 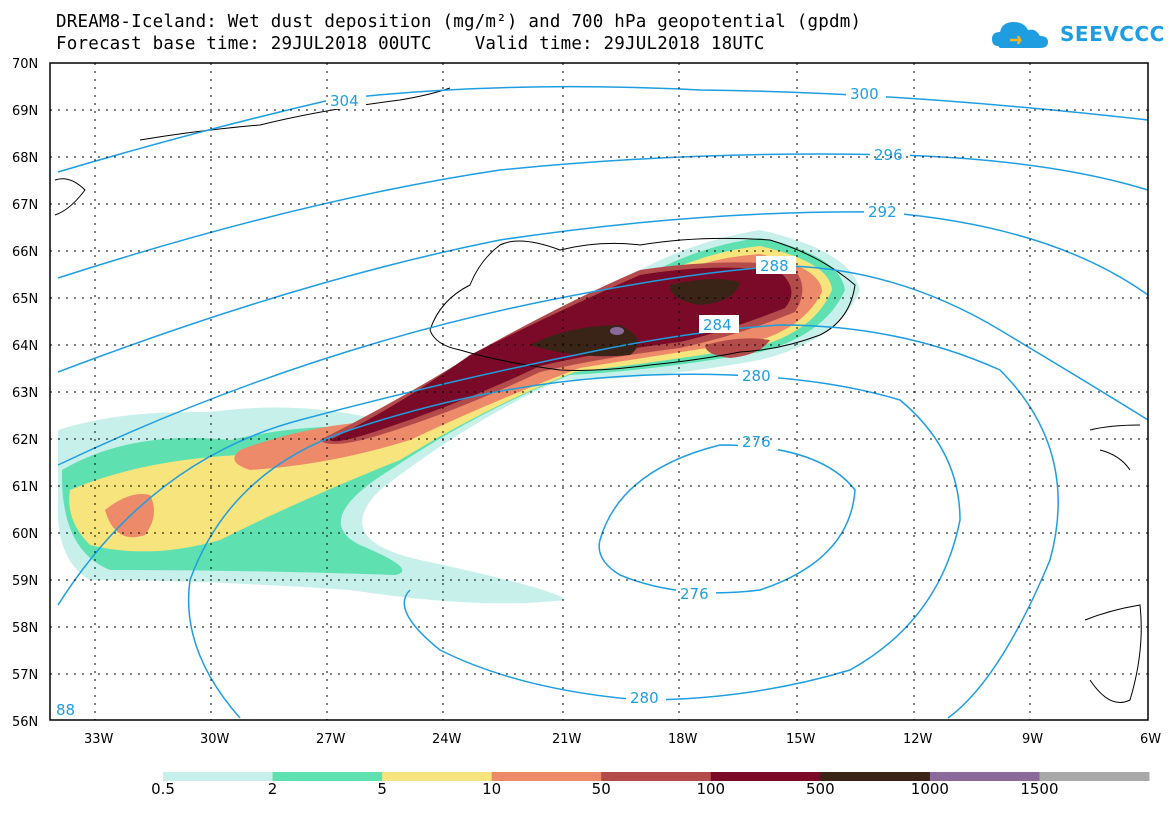 I want to click on legend-label: 1000, so click(x=929, y=789).